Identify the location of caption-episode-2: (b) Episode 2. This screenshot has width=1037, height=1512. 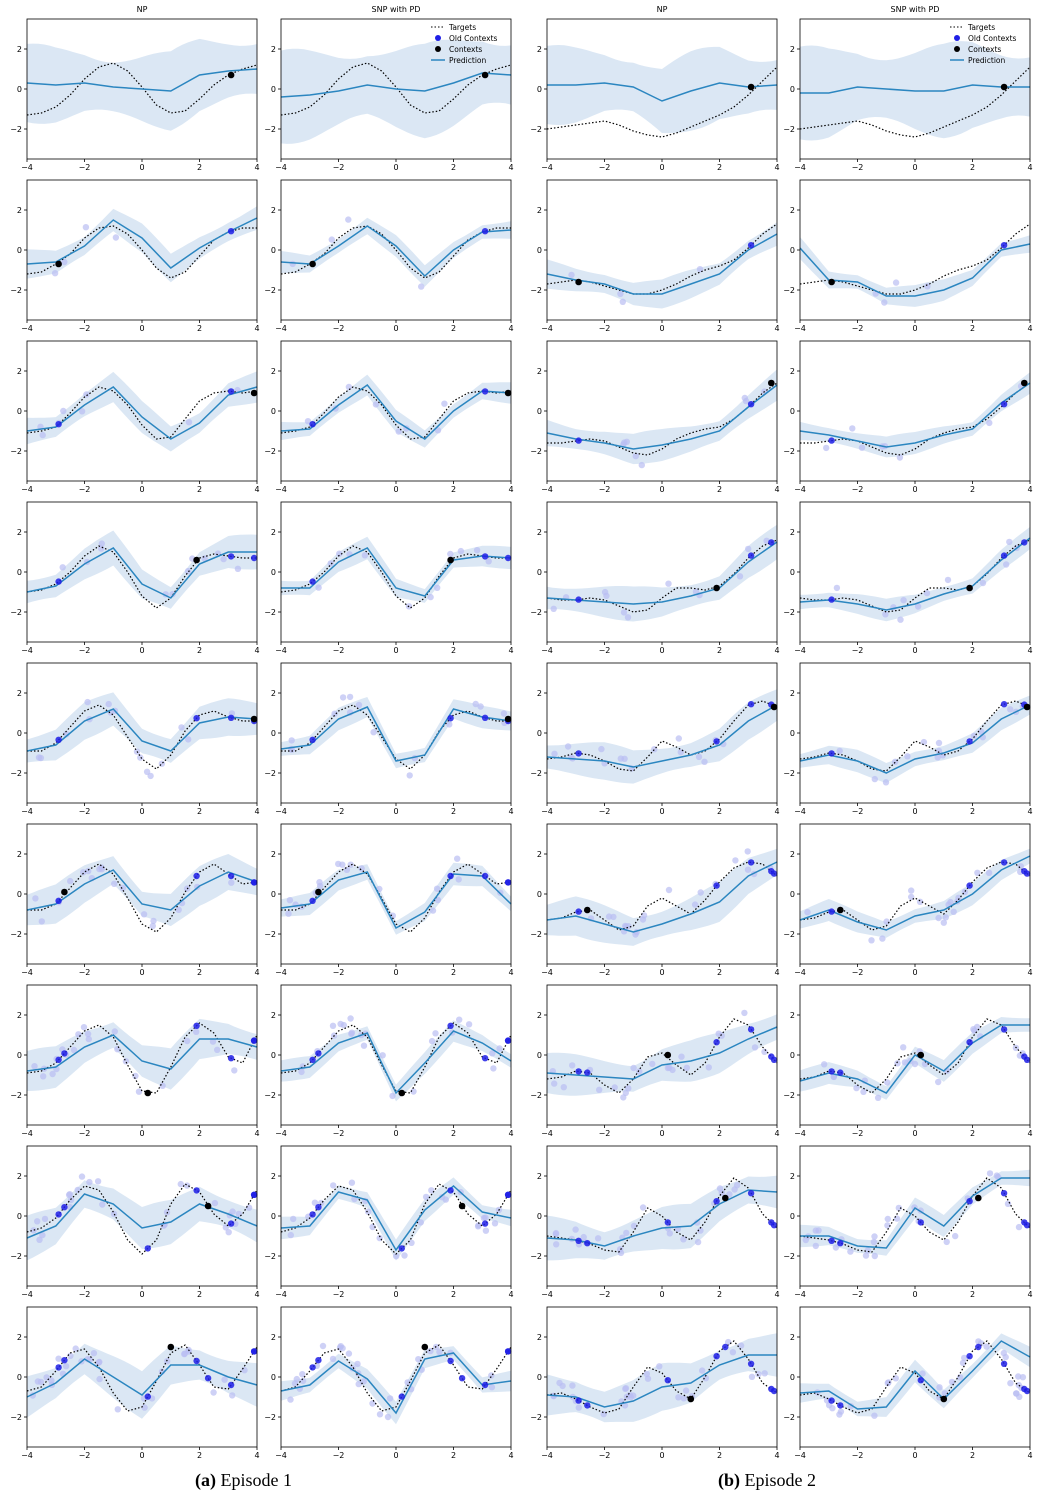
(767, 1480).